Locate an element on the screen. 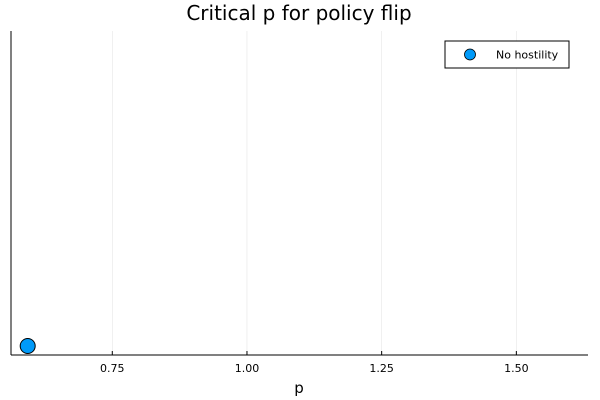 The width and height of the screenshot is (600, 400). chart-title: Critical p for policy flip is located at coordinates (298, 13).